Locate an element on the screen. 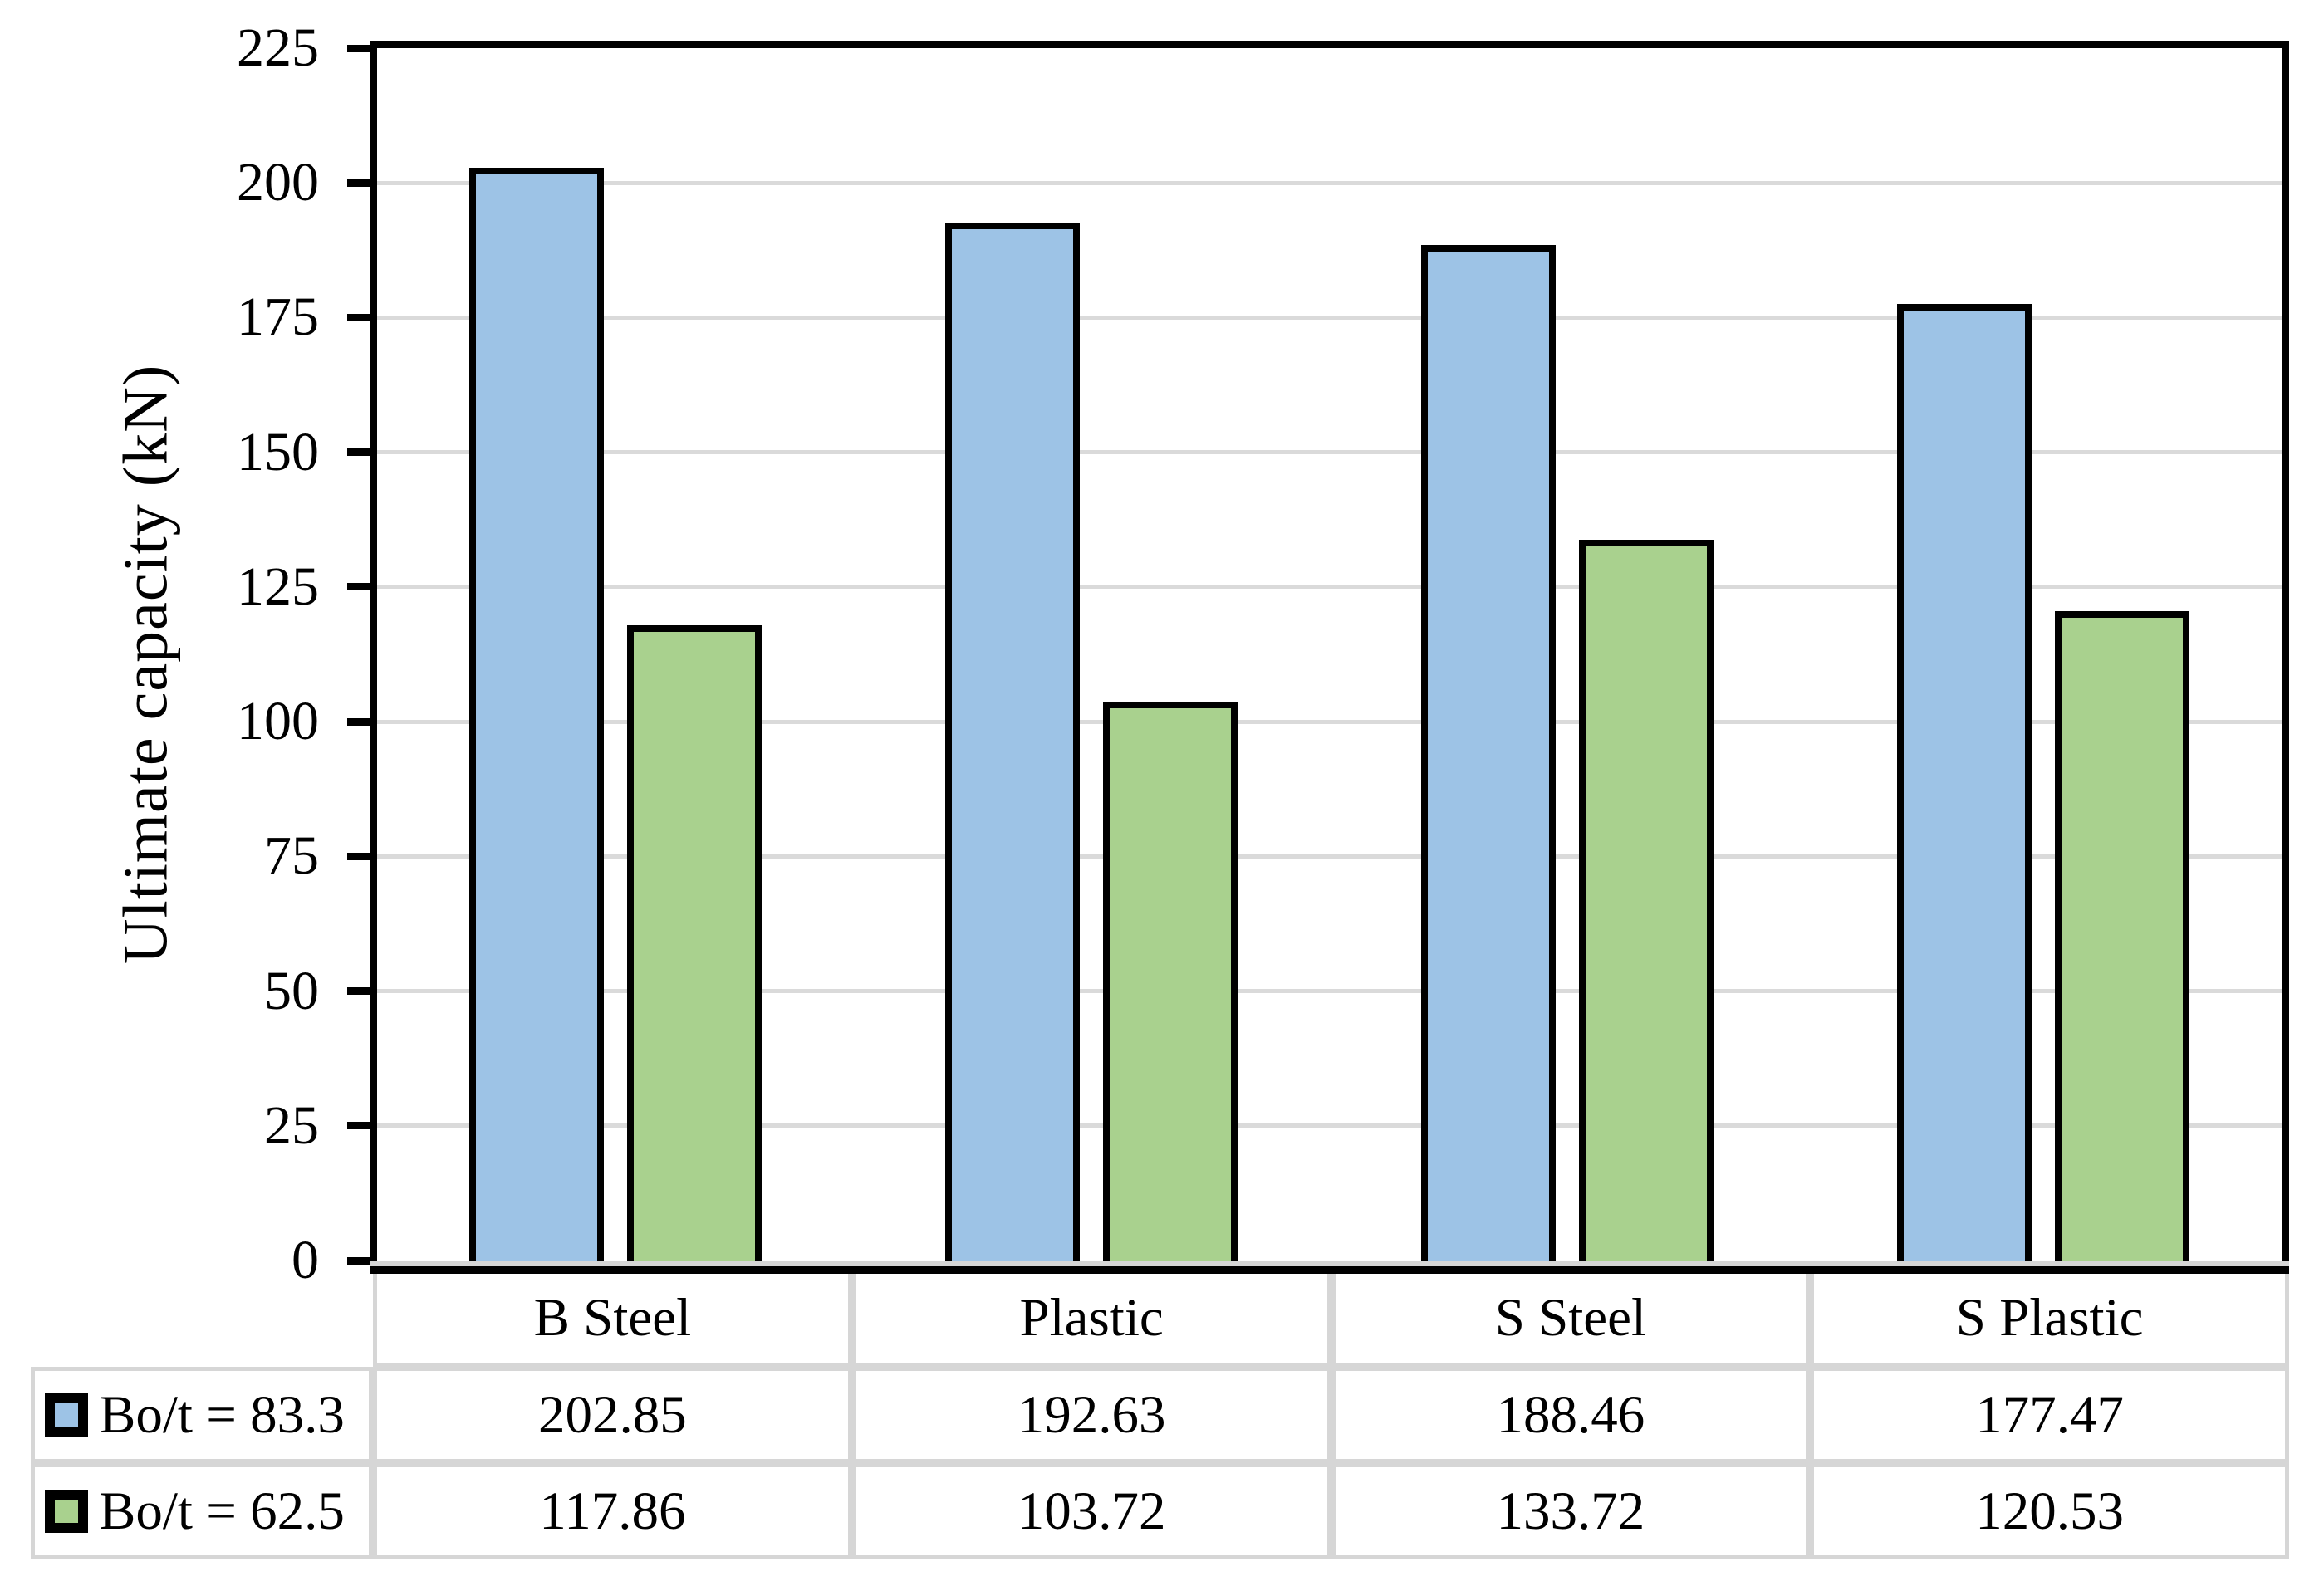 This screenshot has height=1591, width=2324. y-tick-label: 25 is located at coordinates (292, 1125).